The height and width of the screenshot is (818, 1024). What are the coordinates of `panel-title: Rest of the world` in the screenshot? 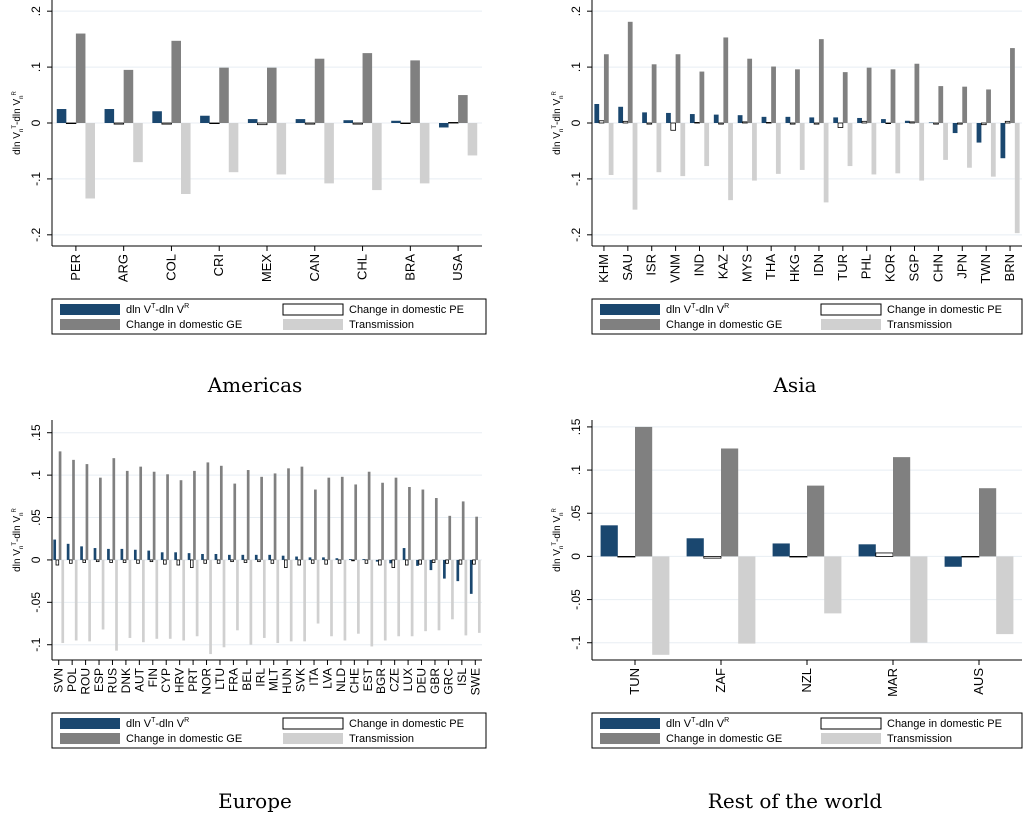 It's located at (795, 801).